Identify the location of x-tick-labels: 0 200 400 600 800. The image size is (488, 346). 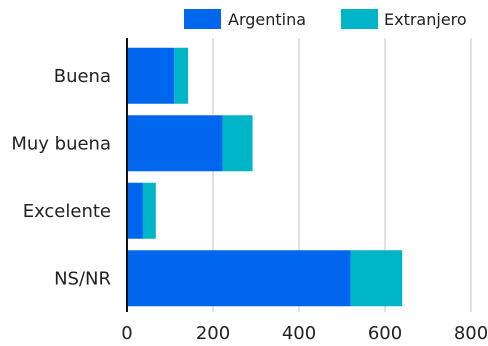
(304, 333).